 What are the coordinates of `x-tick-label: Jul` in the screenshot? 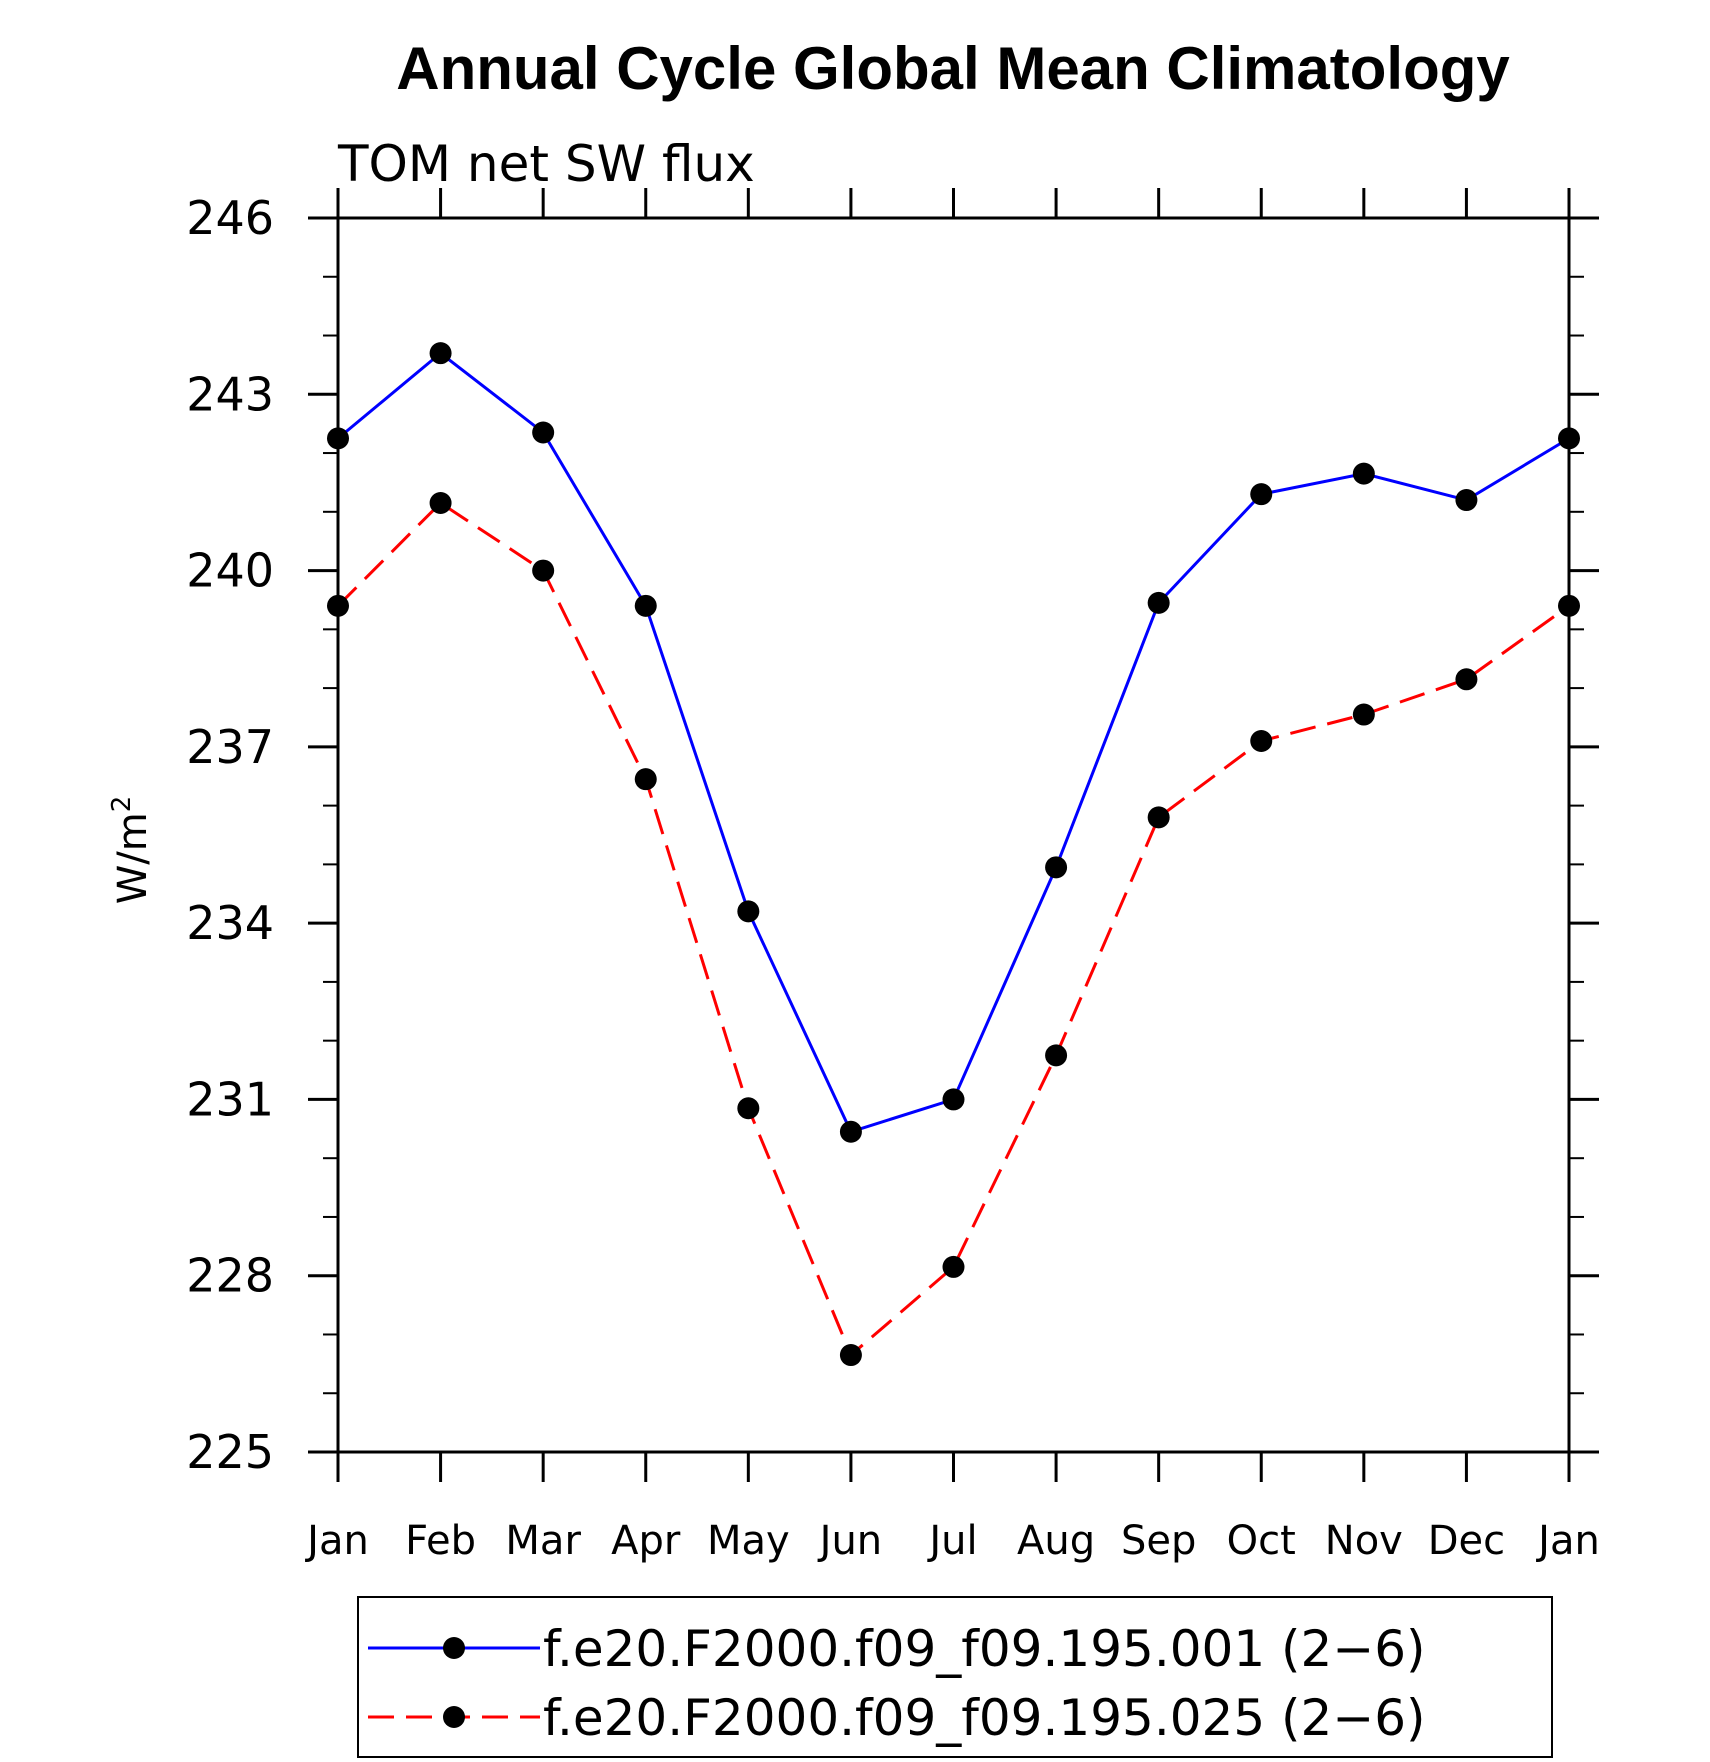 It's located at (951, 1541).